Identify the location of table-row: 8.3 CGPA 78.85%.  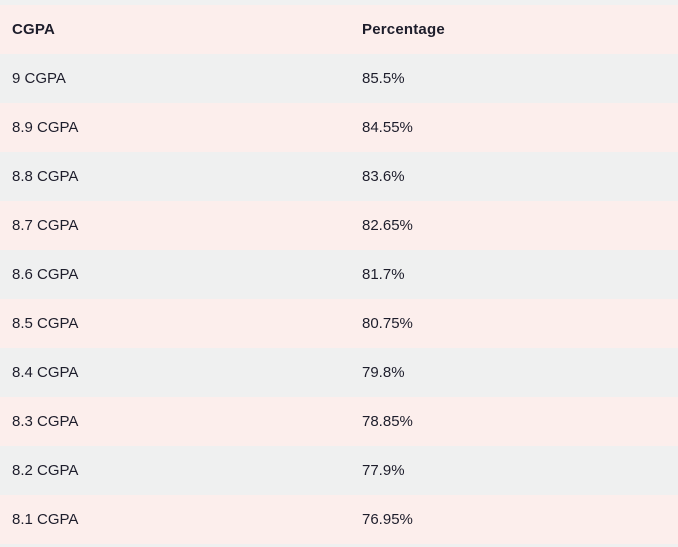
(339, 421).